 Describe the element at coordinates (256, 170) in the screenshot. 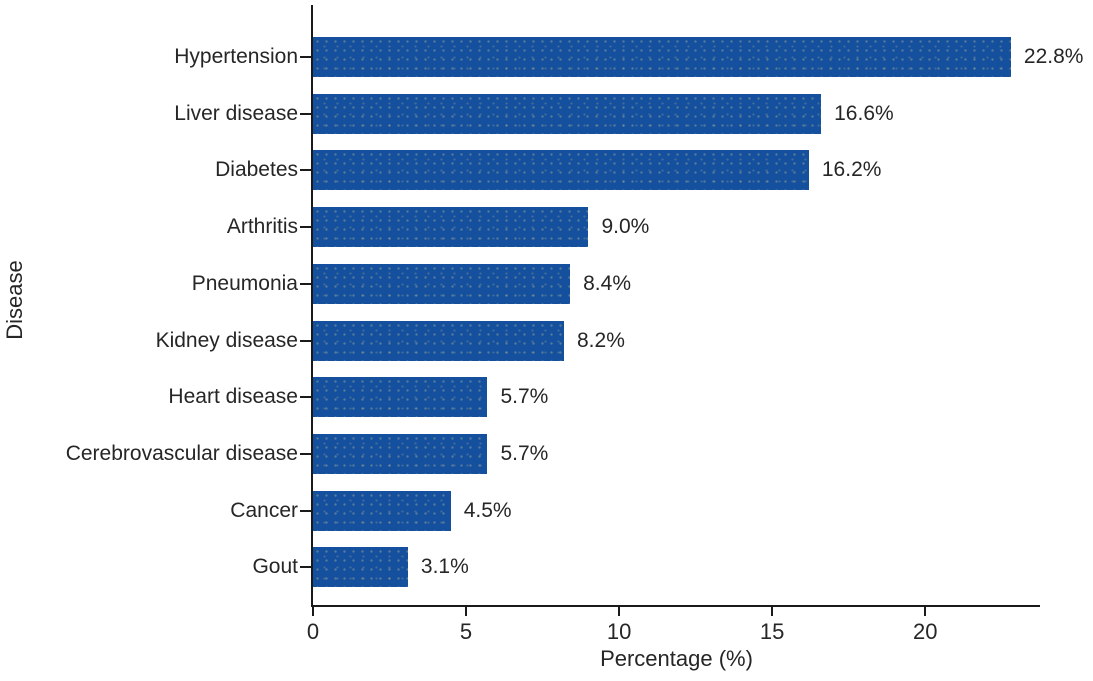

I see `category-label: Diabetes` at that location.